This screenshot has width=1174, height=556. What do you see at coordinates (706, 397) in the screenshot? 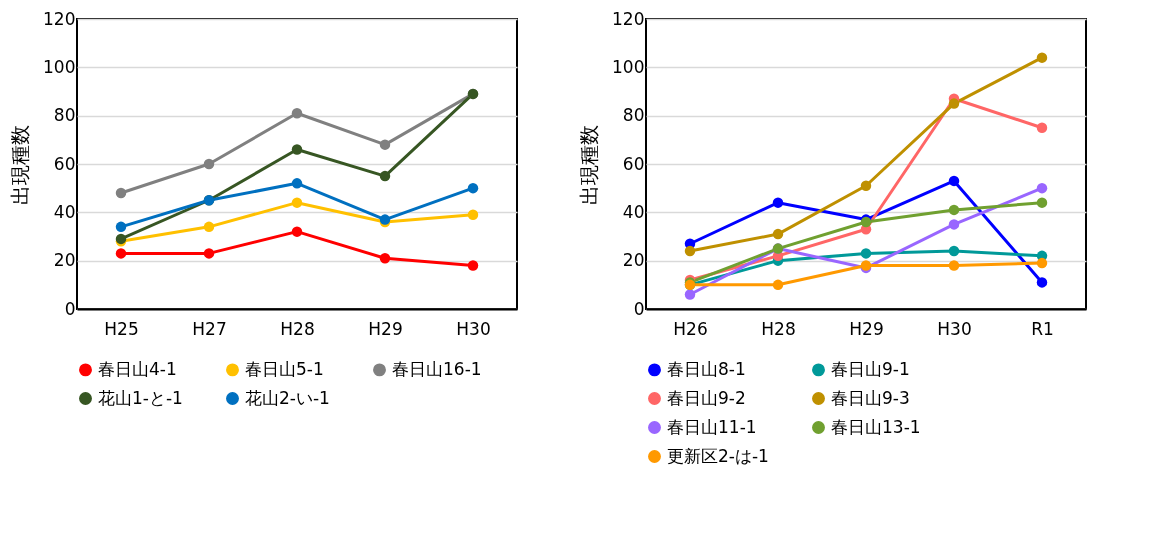
I see `legend-label: 春日山9-2` at bounding box center [706, 397].